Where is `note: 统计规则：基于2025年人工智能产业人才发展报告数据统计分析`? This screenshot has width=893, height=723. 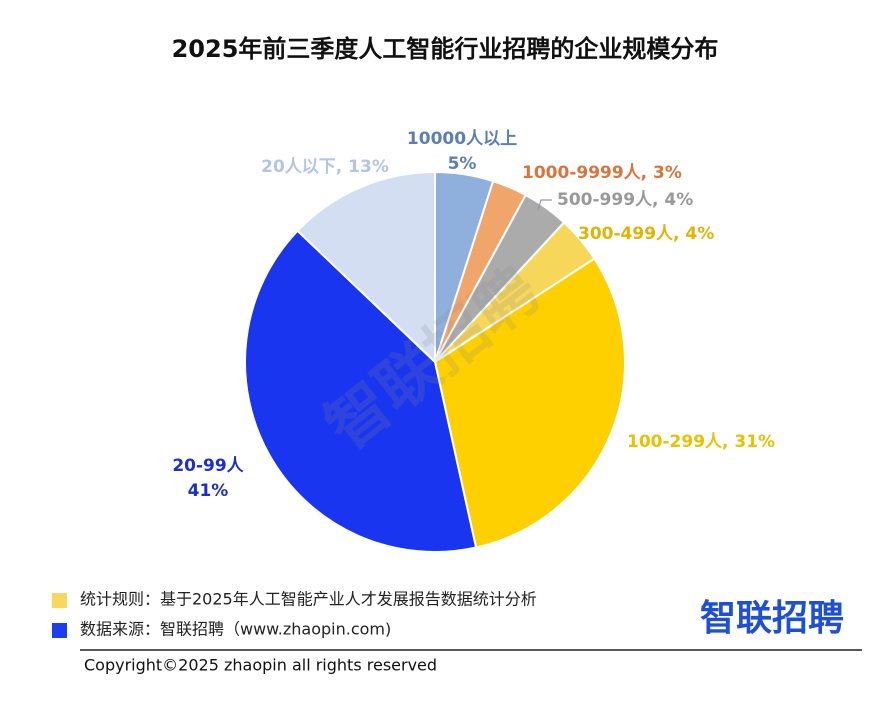
note: 统计规则：基于2025年人工智能产业人才发展报告数据统计分析 is located at coordinates (308, 599).